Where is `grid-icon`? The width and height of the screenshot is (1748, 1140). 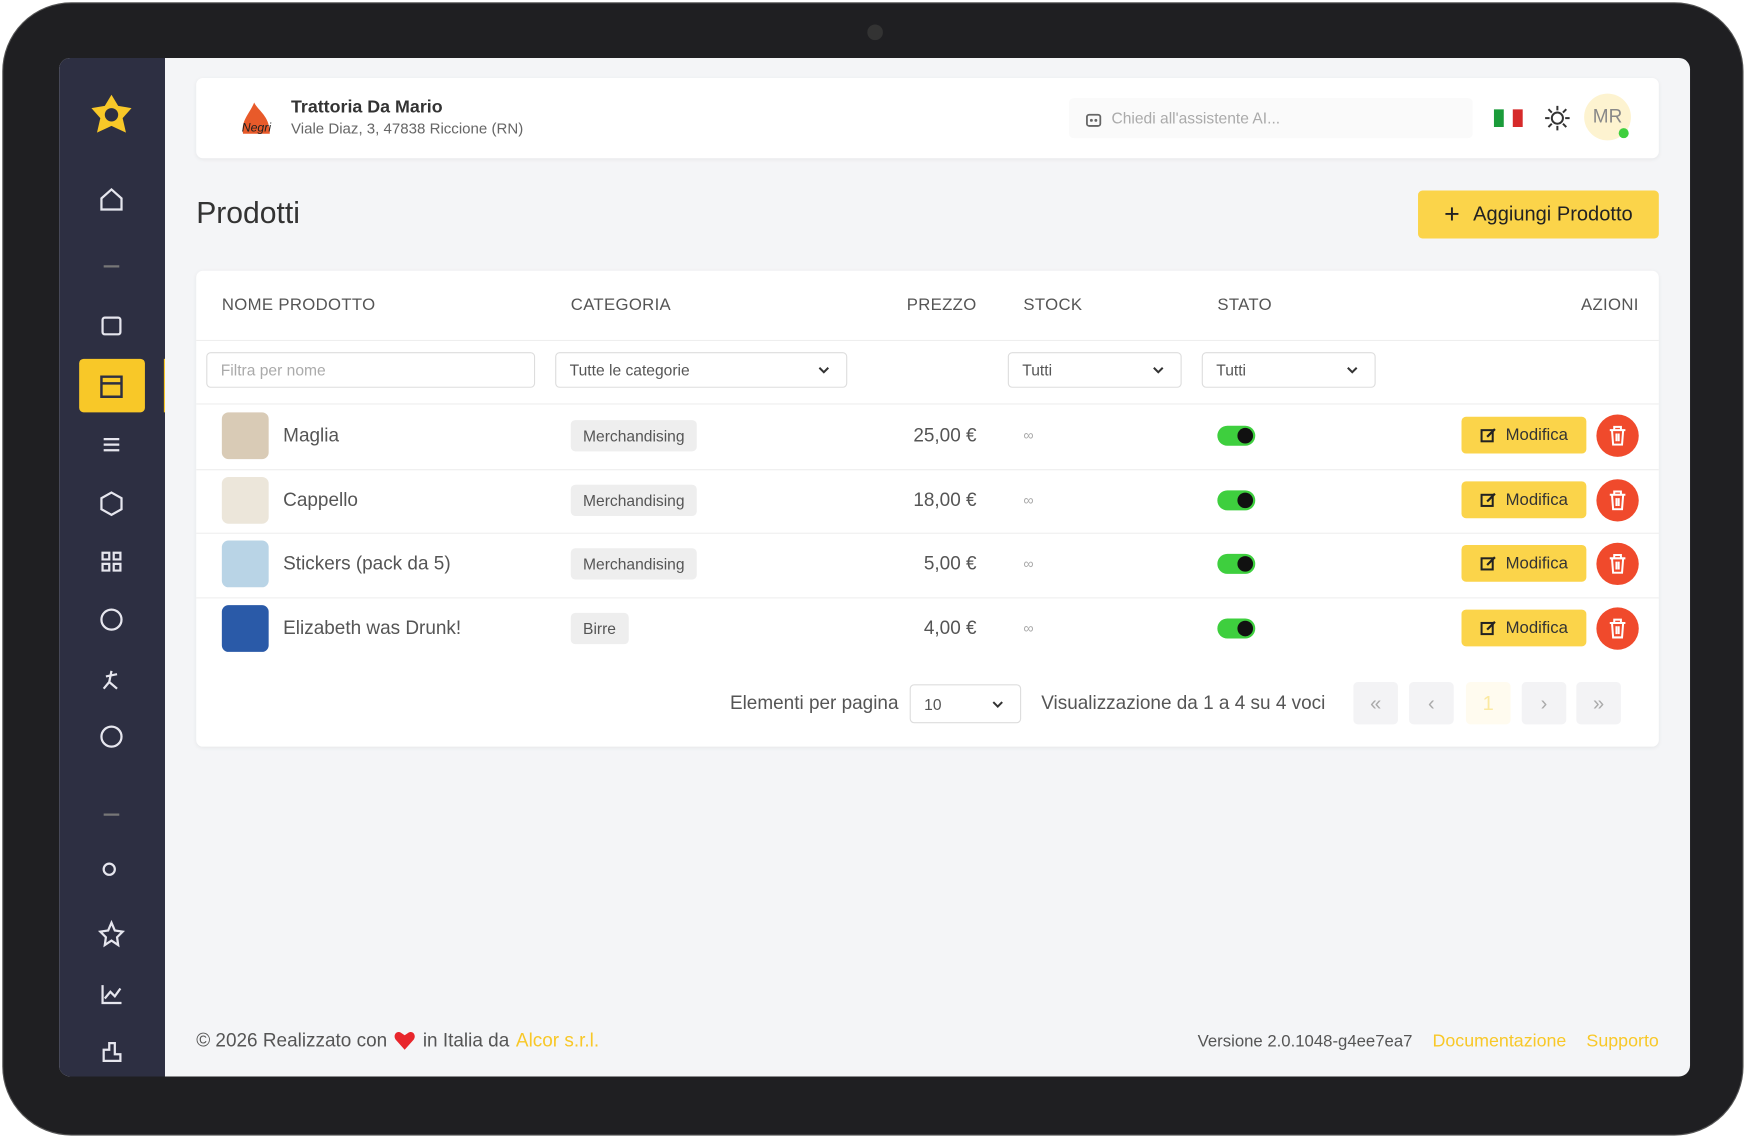 grid-icon is located at coordinates (111, 561).